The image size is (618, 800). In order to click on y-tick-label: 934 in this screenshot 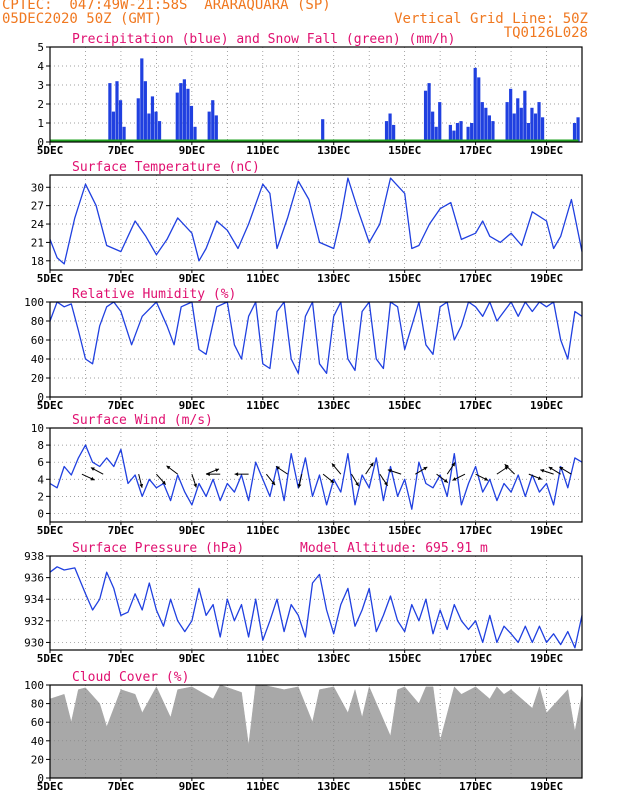, I will do `click(34, 599)`.